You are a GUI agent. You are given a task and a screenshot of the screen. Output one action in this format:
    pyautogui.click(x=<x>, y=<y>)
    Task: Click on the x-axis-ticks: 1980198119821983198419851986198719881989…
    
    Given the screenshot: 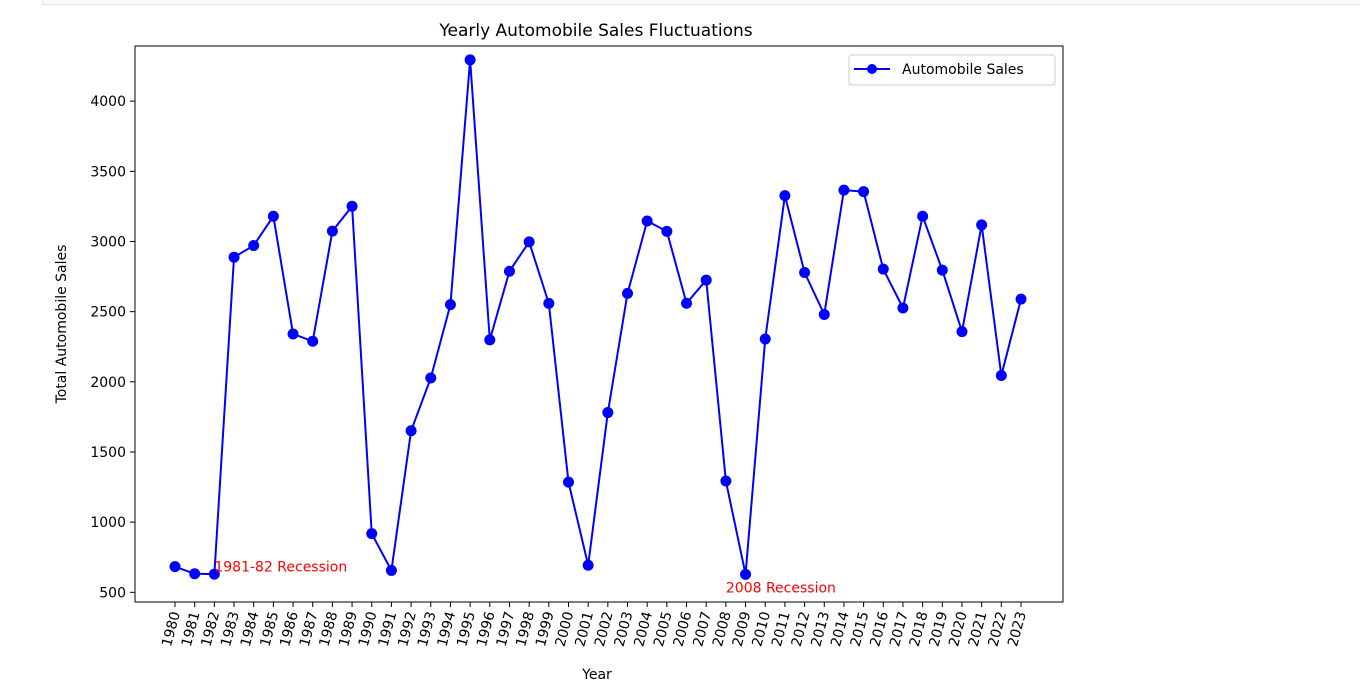 What is the action you would take?
    pyautogui.click(x=594, y=625)
    